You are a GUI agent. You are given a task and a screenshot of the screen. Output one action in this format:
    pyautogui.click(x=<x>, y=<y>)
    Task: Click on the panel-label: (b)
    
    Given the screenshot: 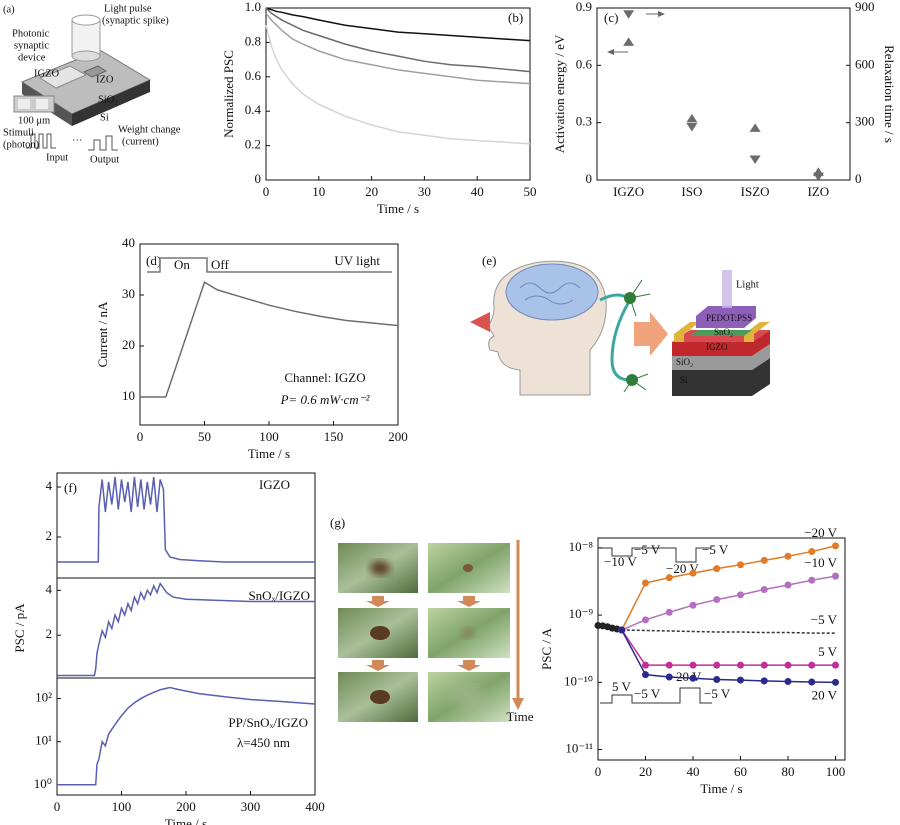 What is the action you would take?
    pyautogui.click(x=515, y=17)
    